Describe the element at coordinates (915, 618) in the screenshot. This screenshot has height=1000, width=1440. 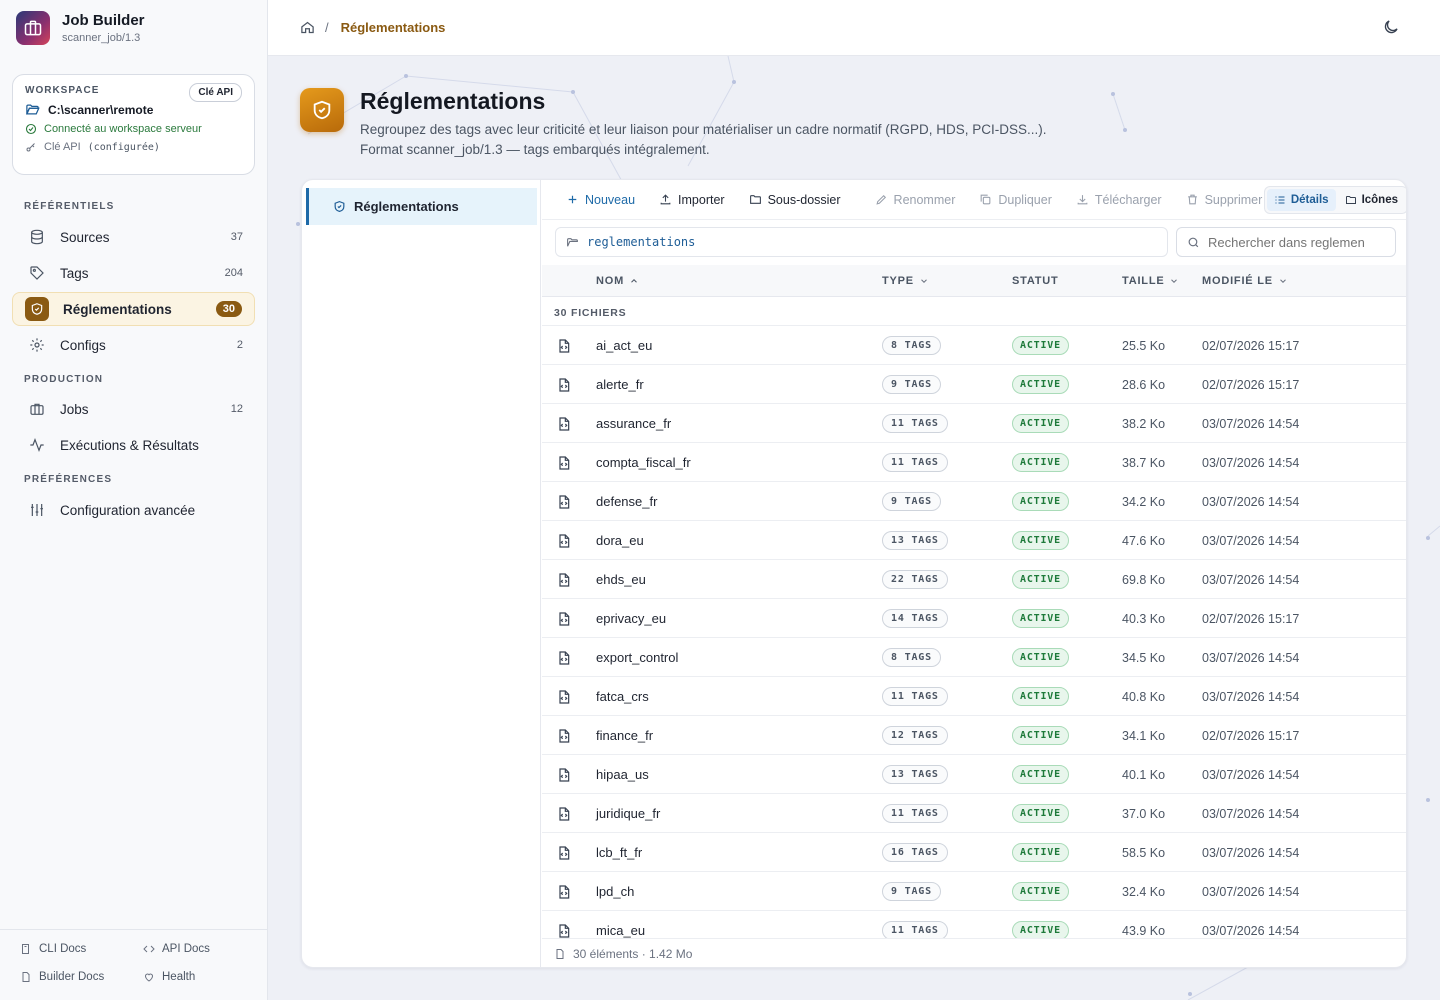
I see `tag-count-badge: 14 TAGS` at that location.